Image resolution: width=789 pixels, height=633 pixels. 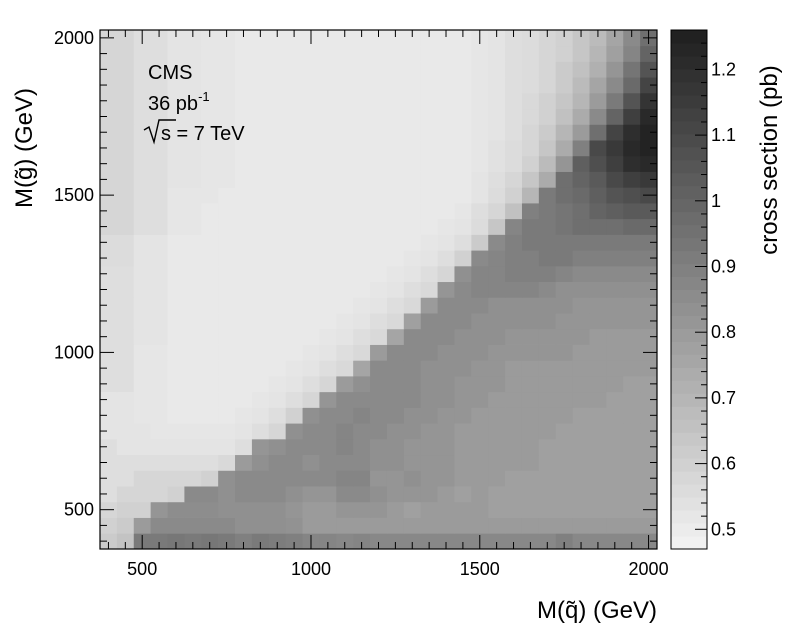 I want to click on luminosity-exponent: -1, so click(x=204, y=96).